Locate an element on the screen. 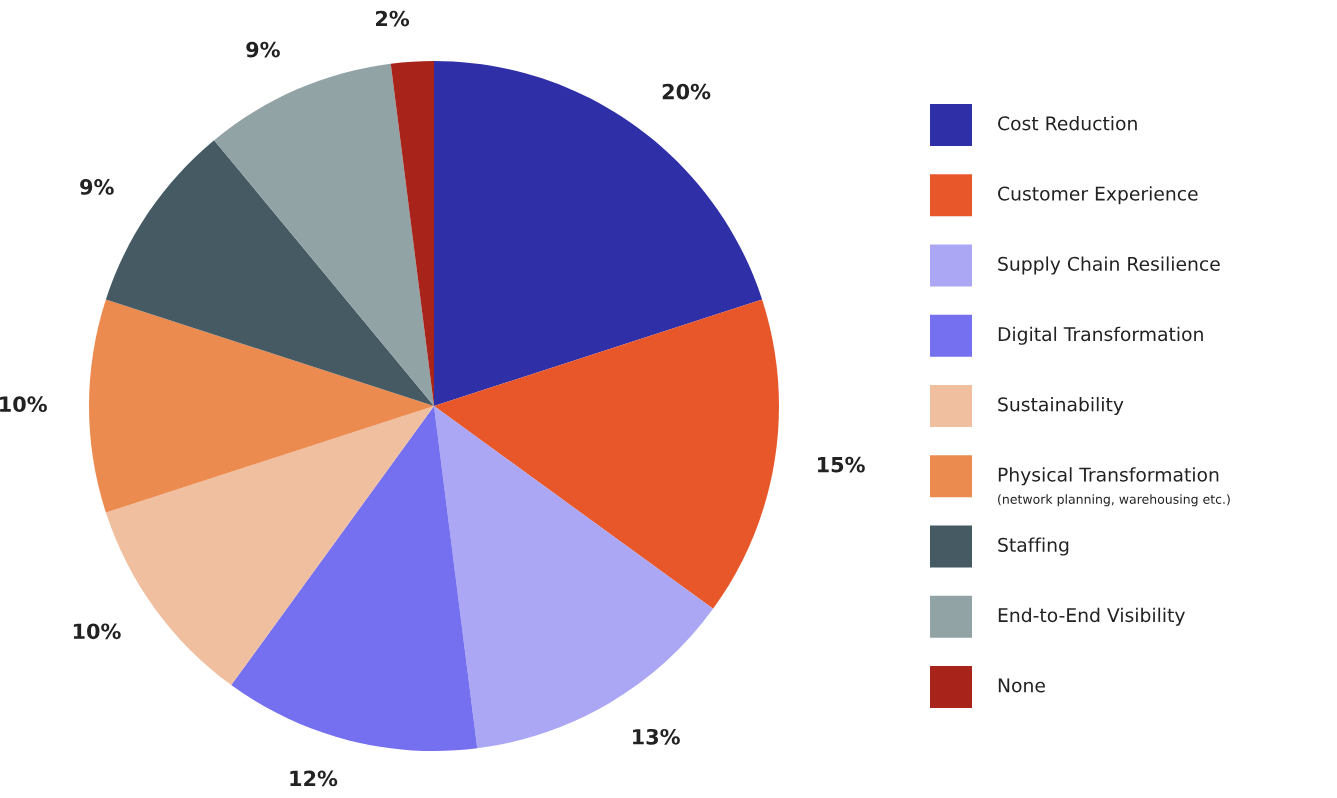 This screenshot has height=798, width=1337. legend-label: Physical Transformation is located at coordinates (1108, 476).